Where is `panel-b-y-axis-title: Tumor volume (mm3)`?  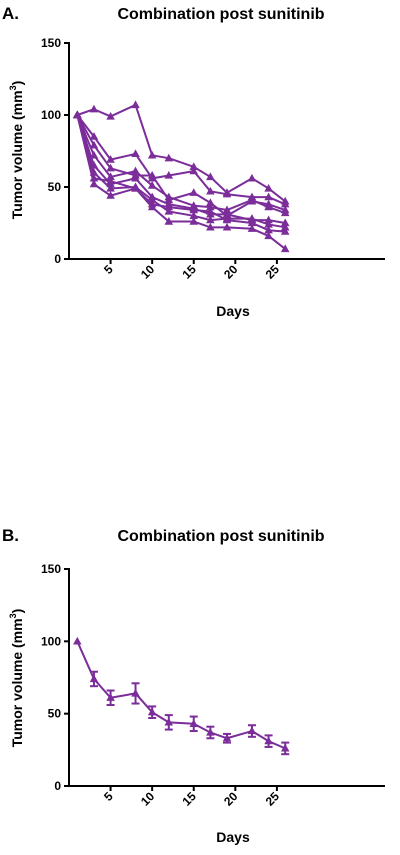 panel-b-y-axis-title: Tumor volume (mm3) is located at coordinates (16, 678).